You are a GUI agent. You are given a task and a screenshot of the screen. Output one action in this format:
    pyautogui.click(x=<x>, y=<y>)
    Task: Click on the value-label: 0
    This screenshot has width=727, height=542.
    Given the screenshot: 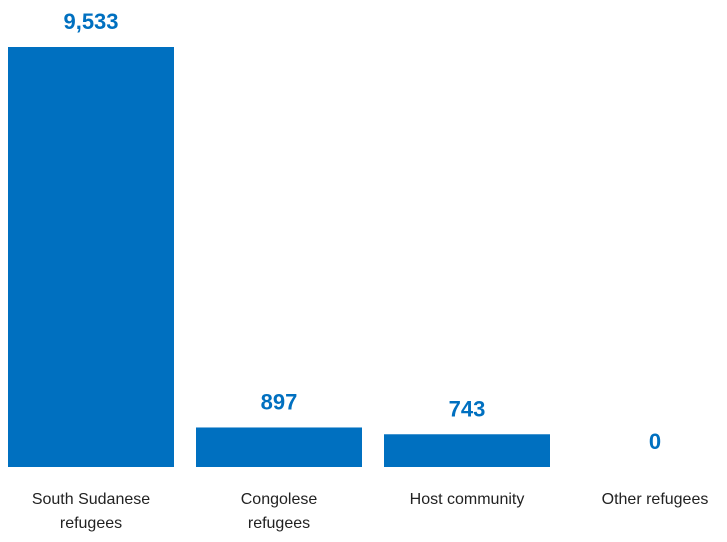 What is the action you would take?
    pyautogui.click(x=655, y=441)
    